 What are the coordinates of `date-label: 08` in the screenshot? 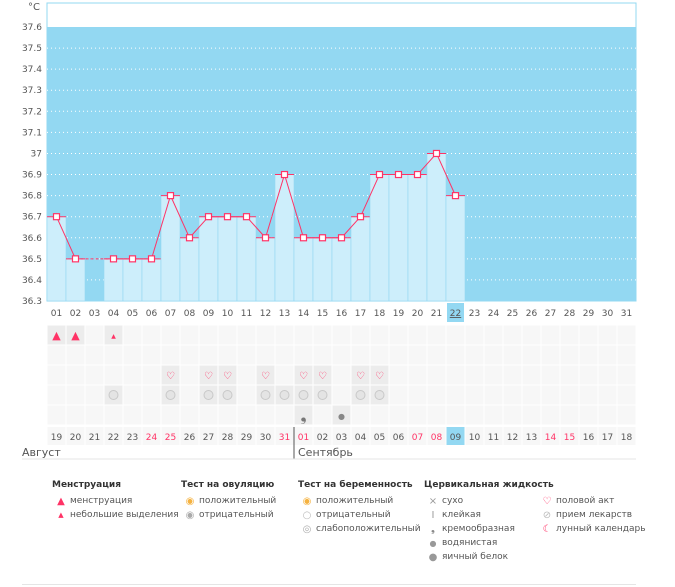 It's located at (437, 438).